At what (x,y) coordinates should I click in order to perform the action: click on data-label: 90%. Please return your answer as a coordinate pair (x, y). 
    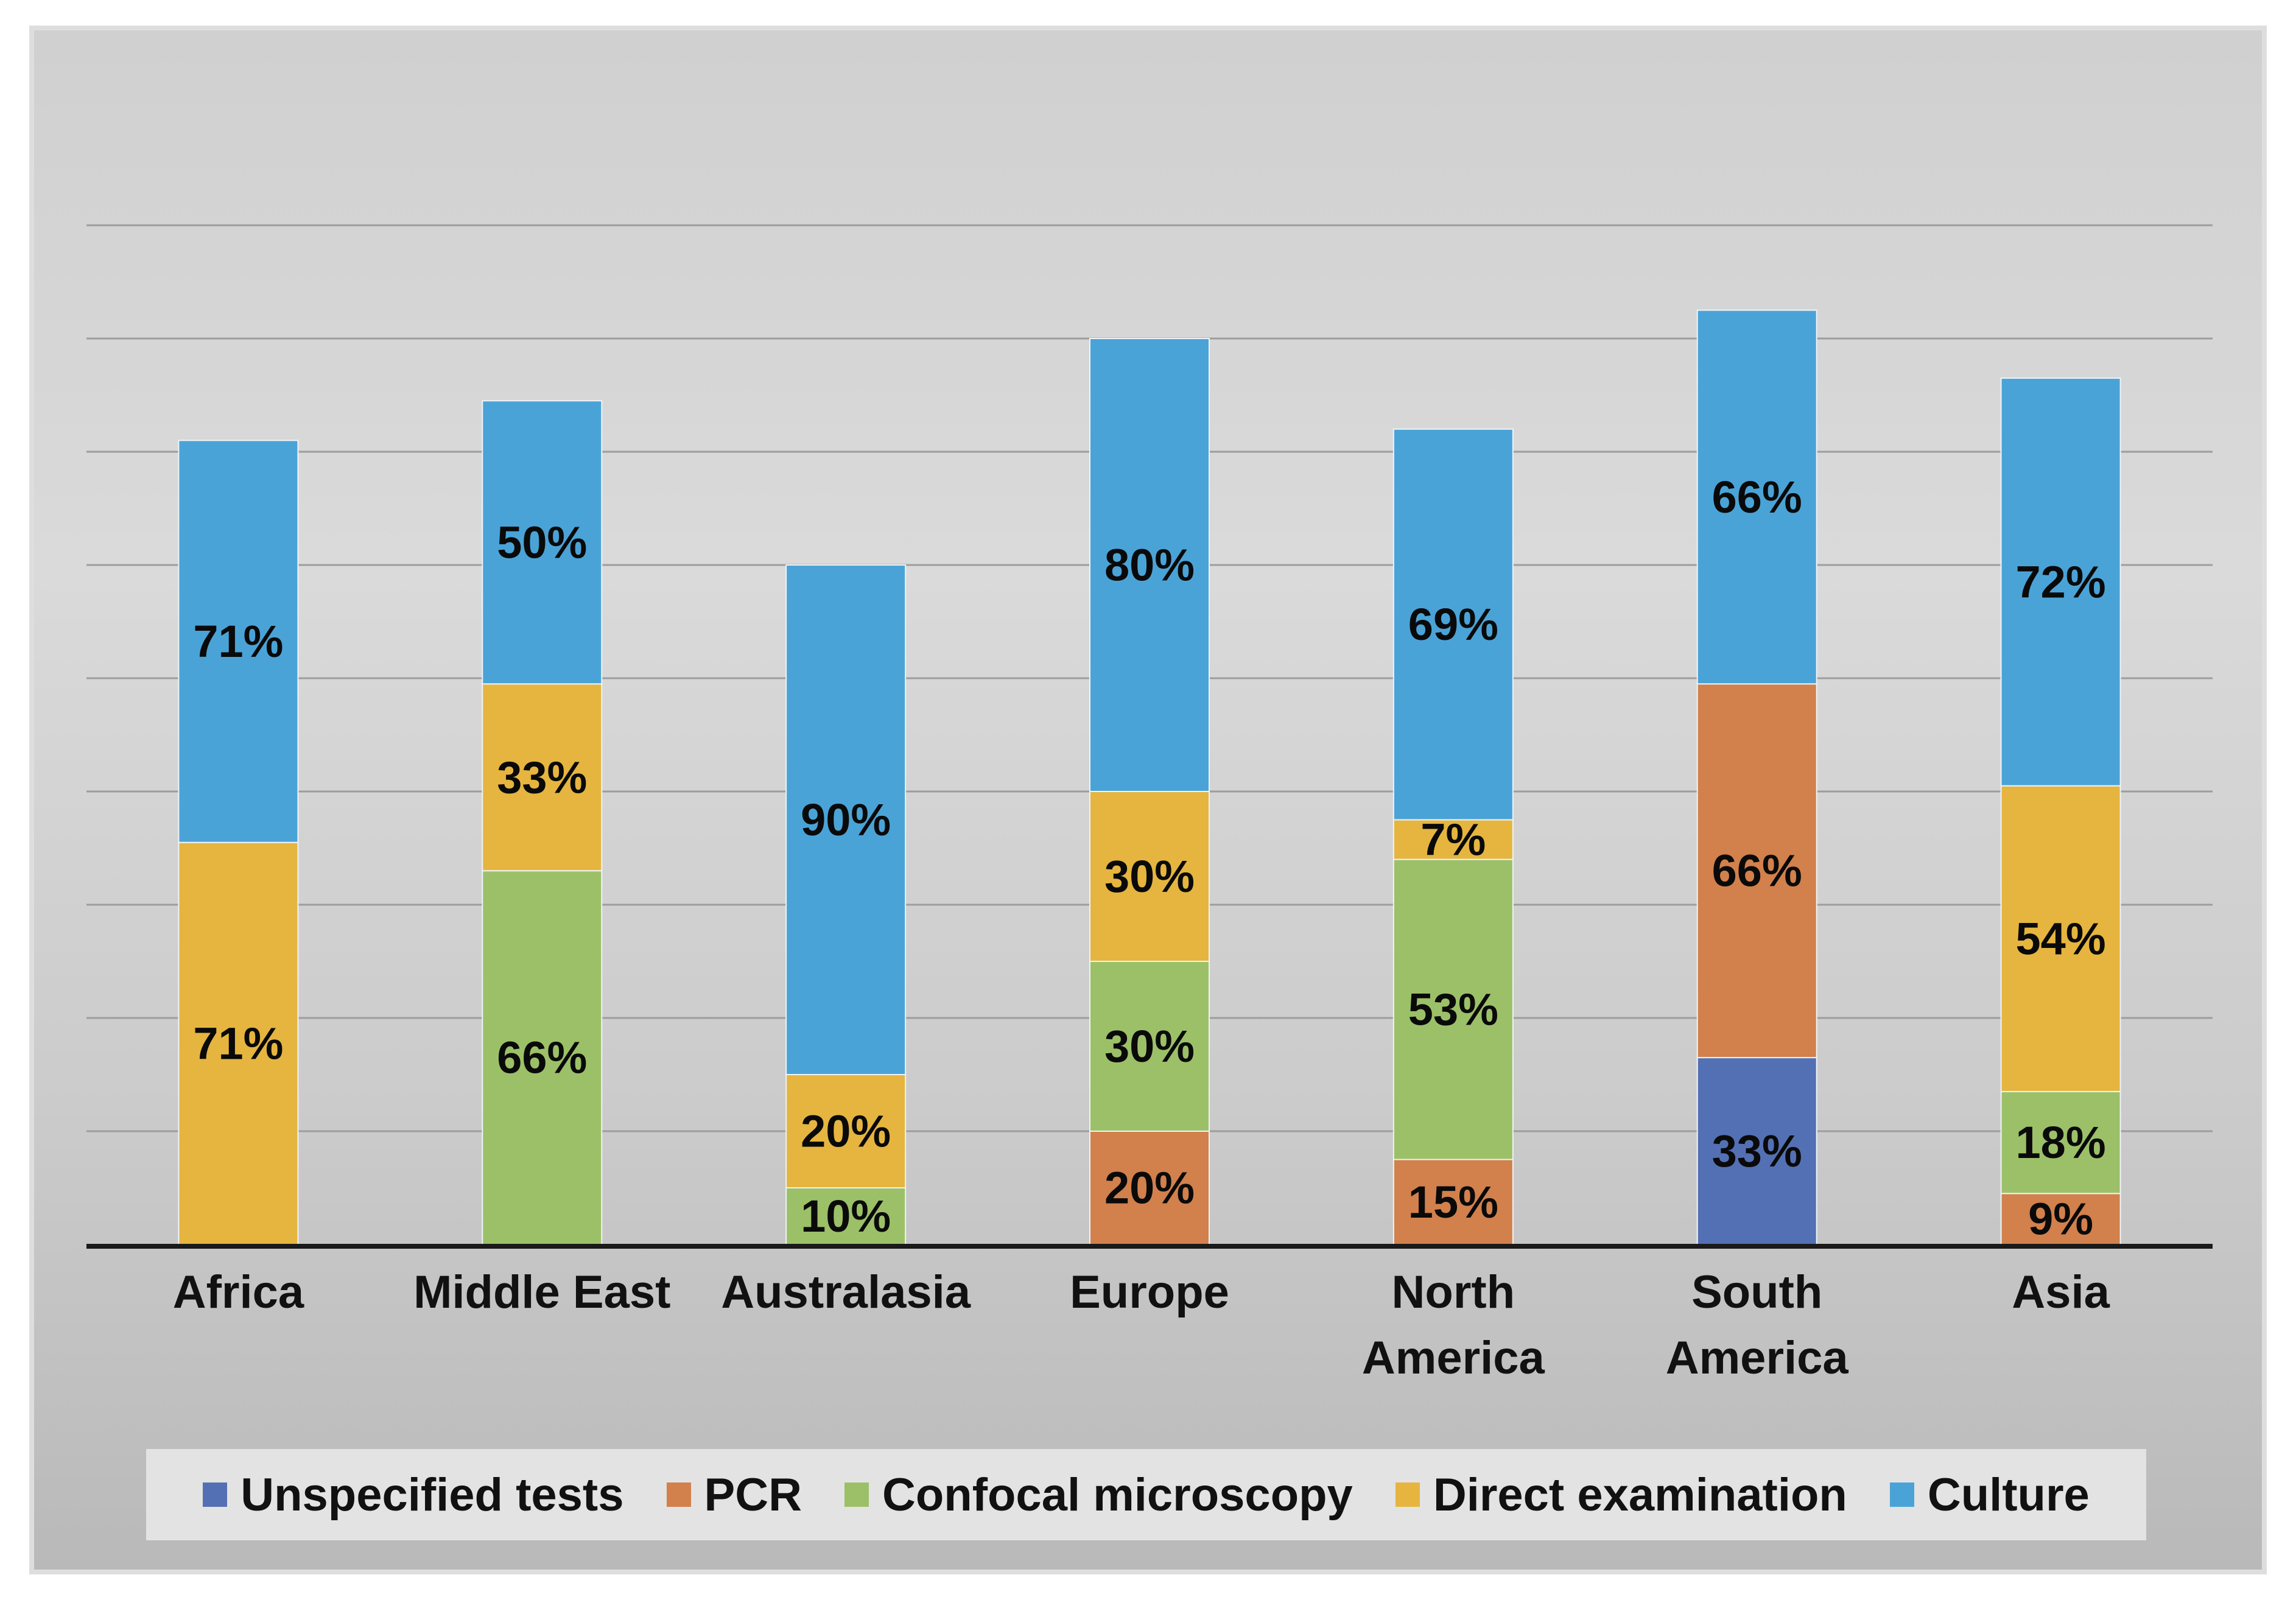
    Looking at the image, I should click on (846, 820).